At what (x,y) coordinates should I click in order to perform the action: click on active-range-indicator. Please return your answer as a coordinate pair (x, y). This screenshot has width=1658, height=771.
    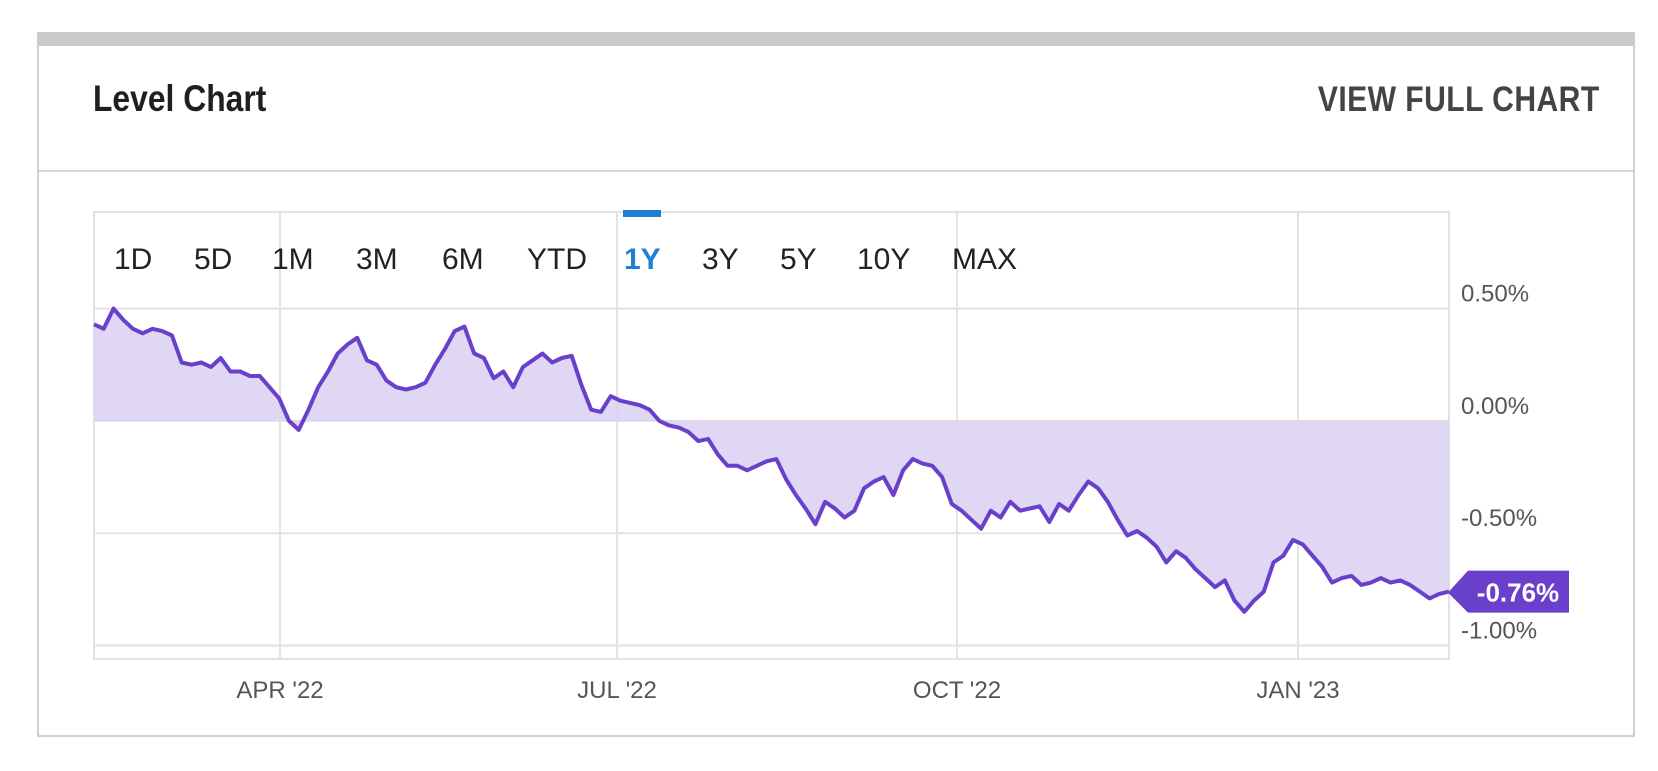
    Looking at the image, I should click on (642, 213).